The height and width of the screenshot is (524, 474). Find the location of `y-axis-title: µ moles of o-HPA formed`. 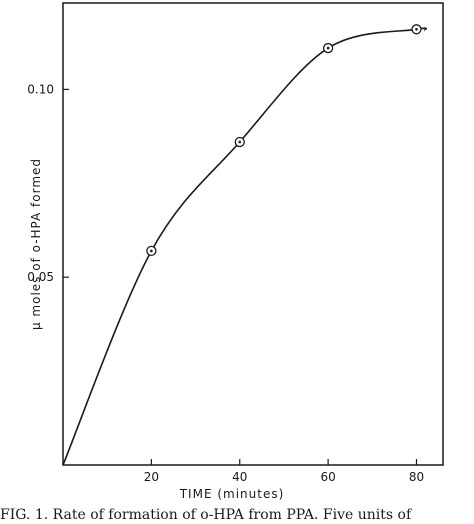

y-axis-title: µ moles of o-HPA formed is located at coordinates (36, 244).